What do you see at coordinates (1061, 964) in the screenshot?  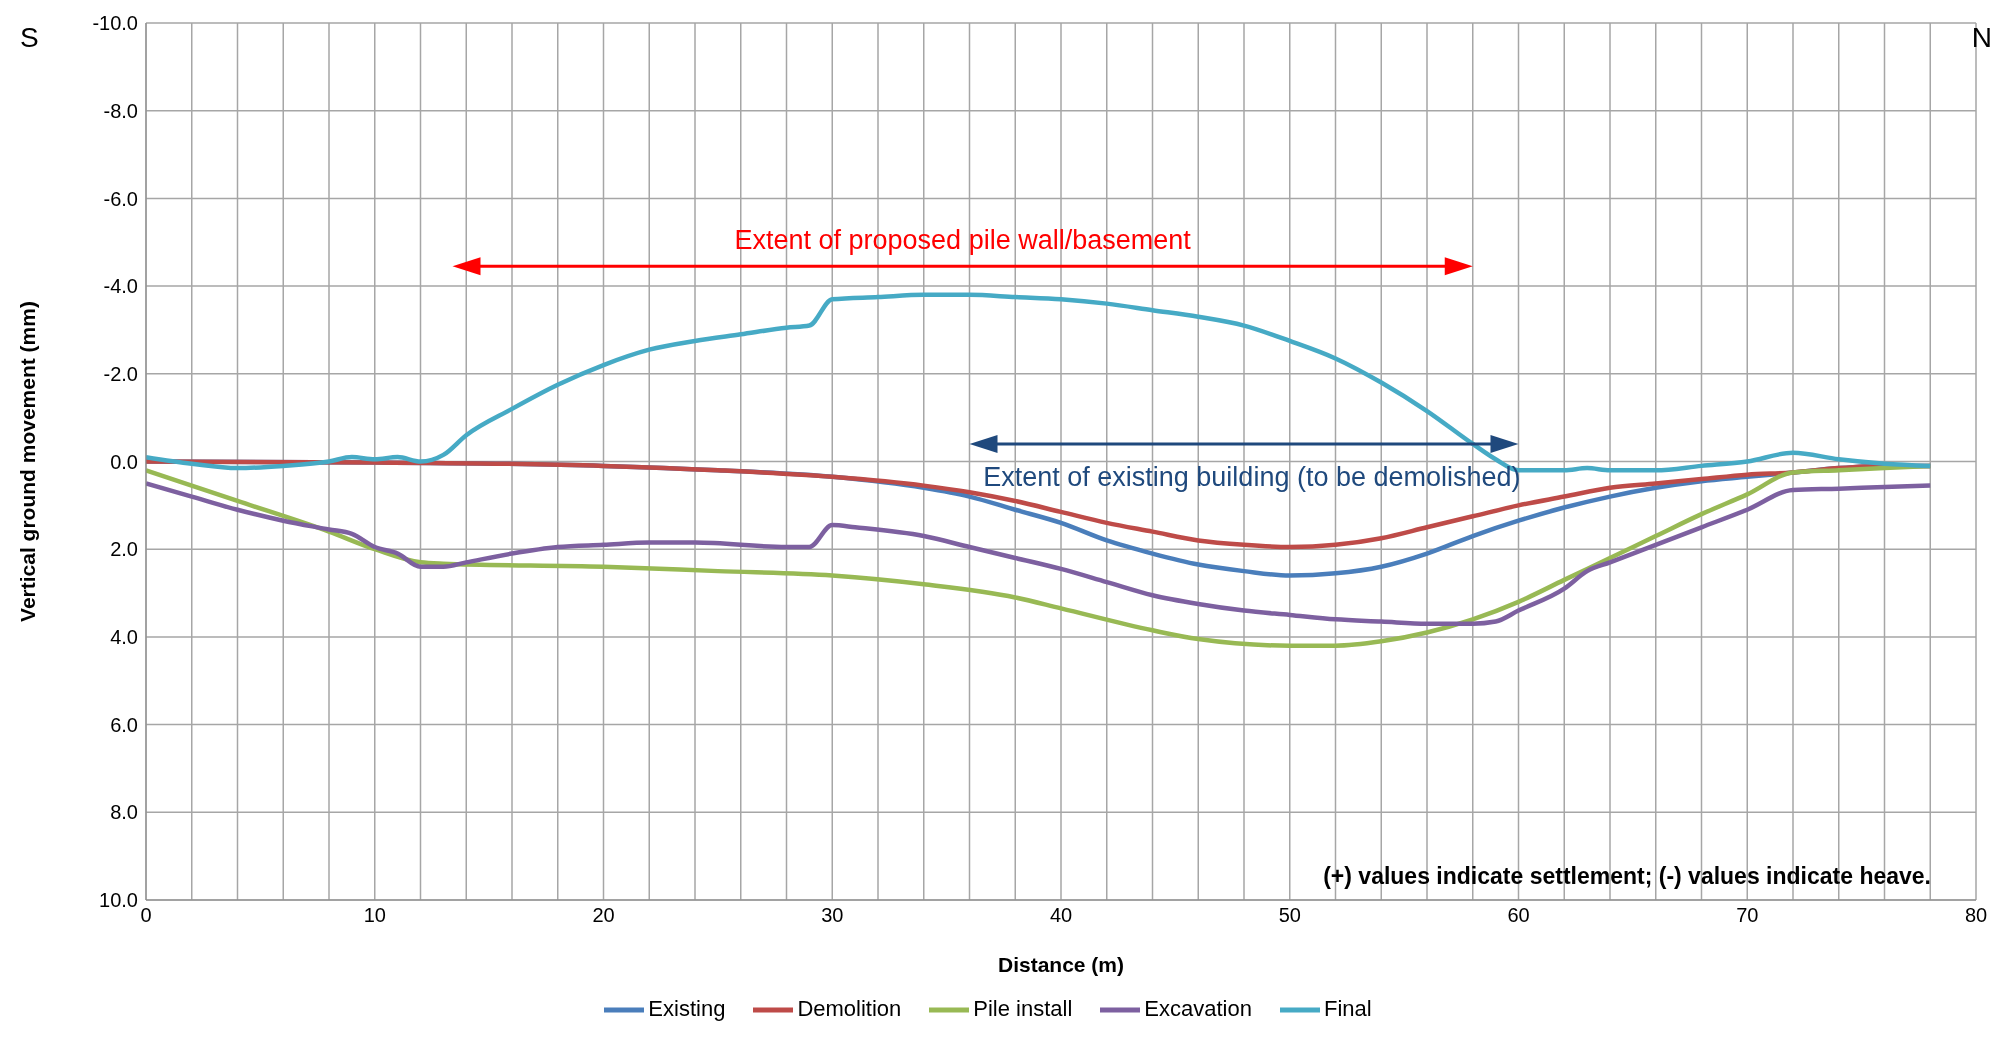 I see `x-axis-title: Distance (m)` at bounding box center [1061, 964].